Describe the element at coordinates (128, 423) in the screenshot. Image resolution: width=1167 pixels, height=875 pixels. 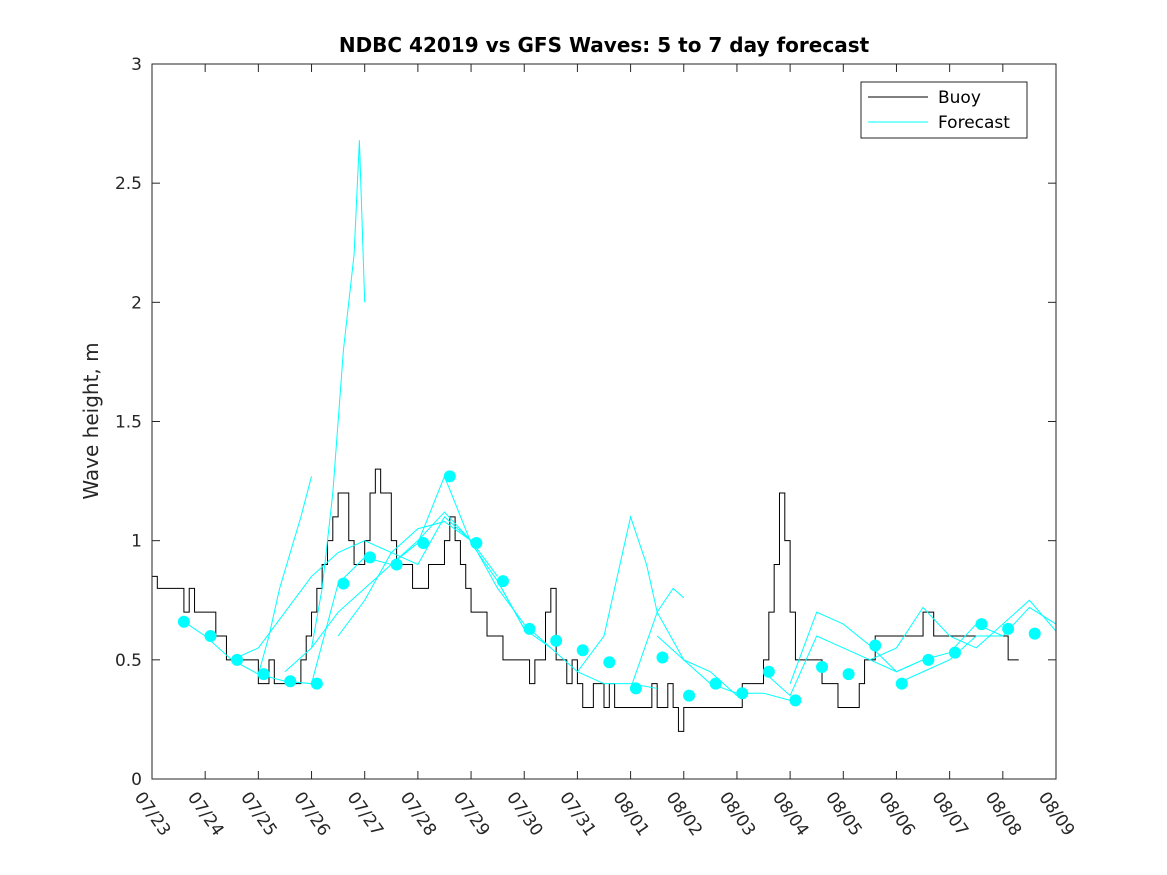
I see `y-tick-label: 1.5` at that location.